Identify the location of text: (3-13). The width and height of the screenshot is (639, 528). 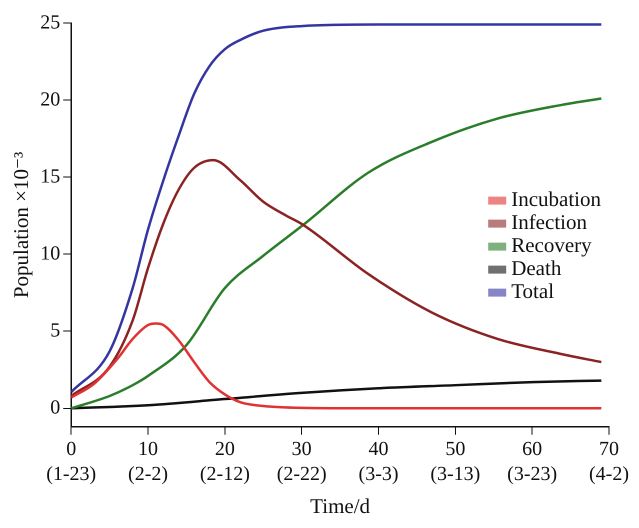
(455, 474).